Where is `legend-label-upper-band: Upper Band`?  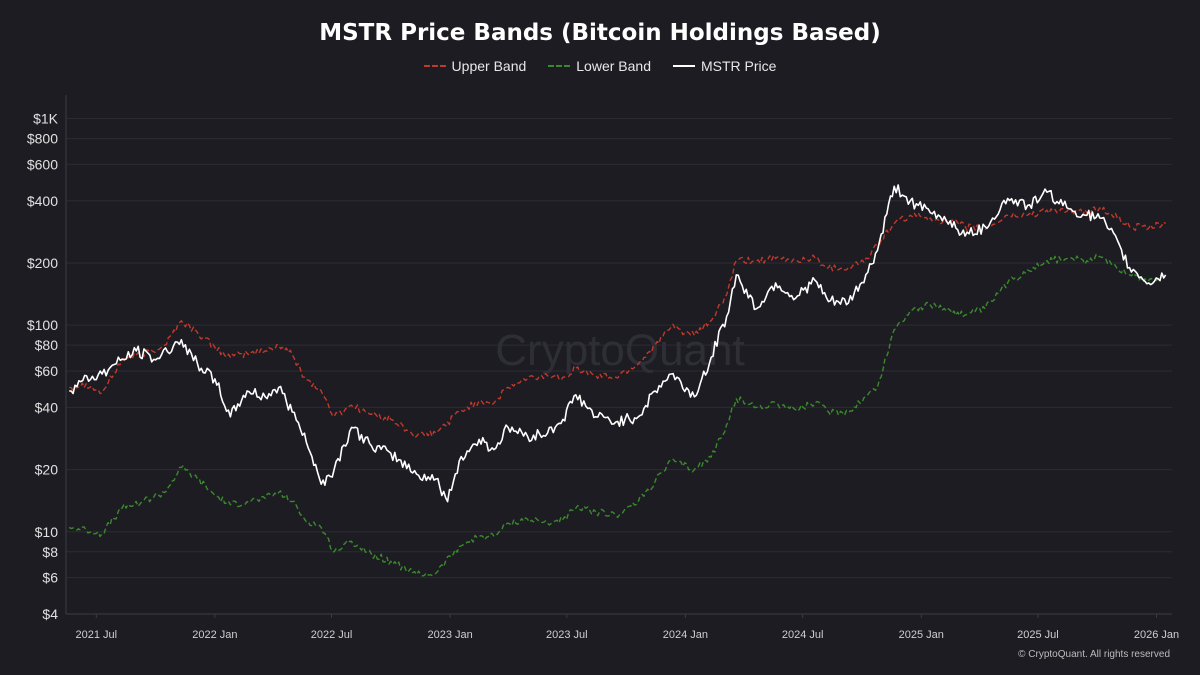
legend-label-upper-band: Upper Band is located at coordinates (489, 66).